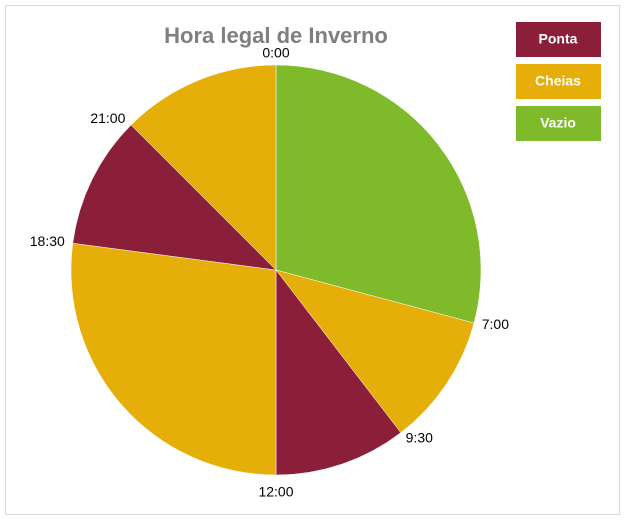 The image size is (625, 520). What do you see at coordinates (419, 438) in the screenshot?
I see `time-label: 9:30` at bounding box center [419, 438].